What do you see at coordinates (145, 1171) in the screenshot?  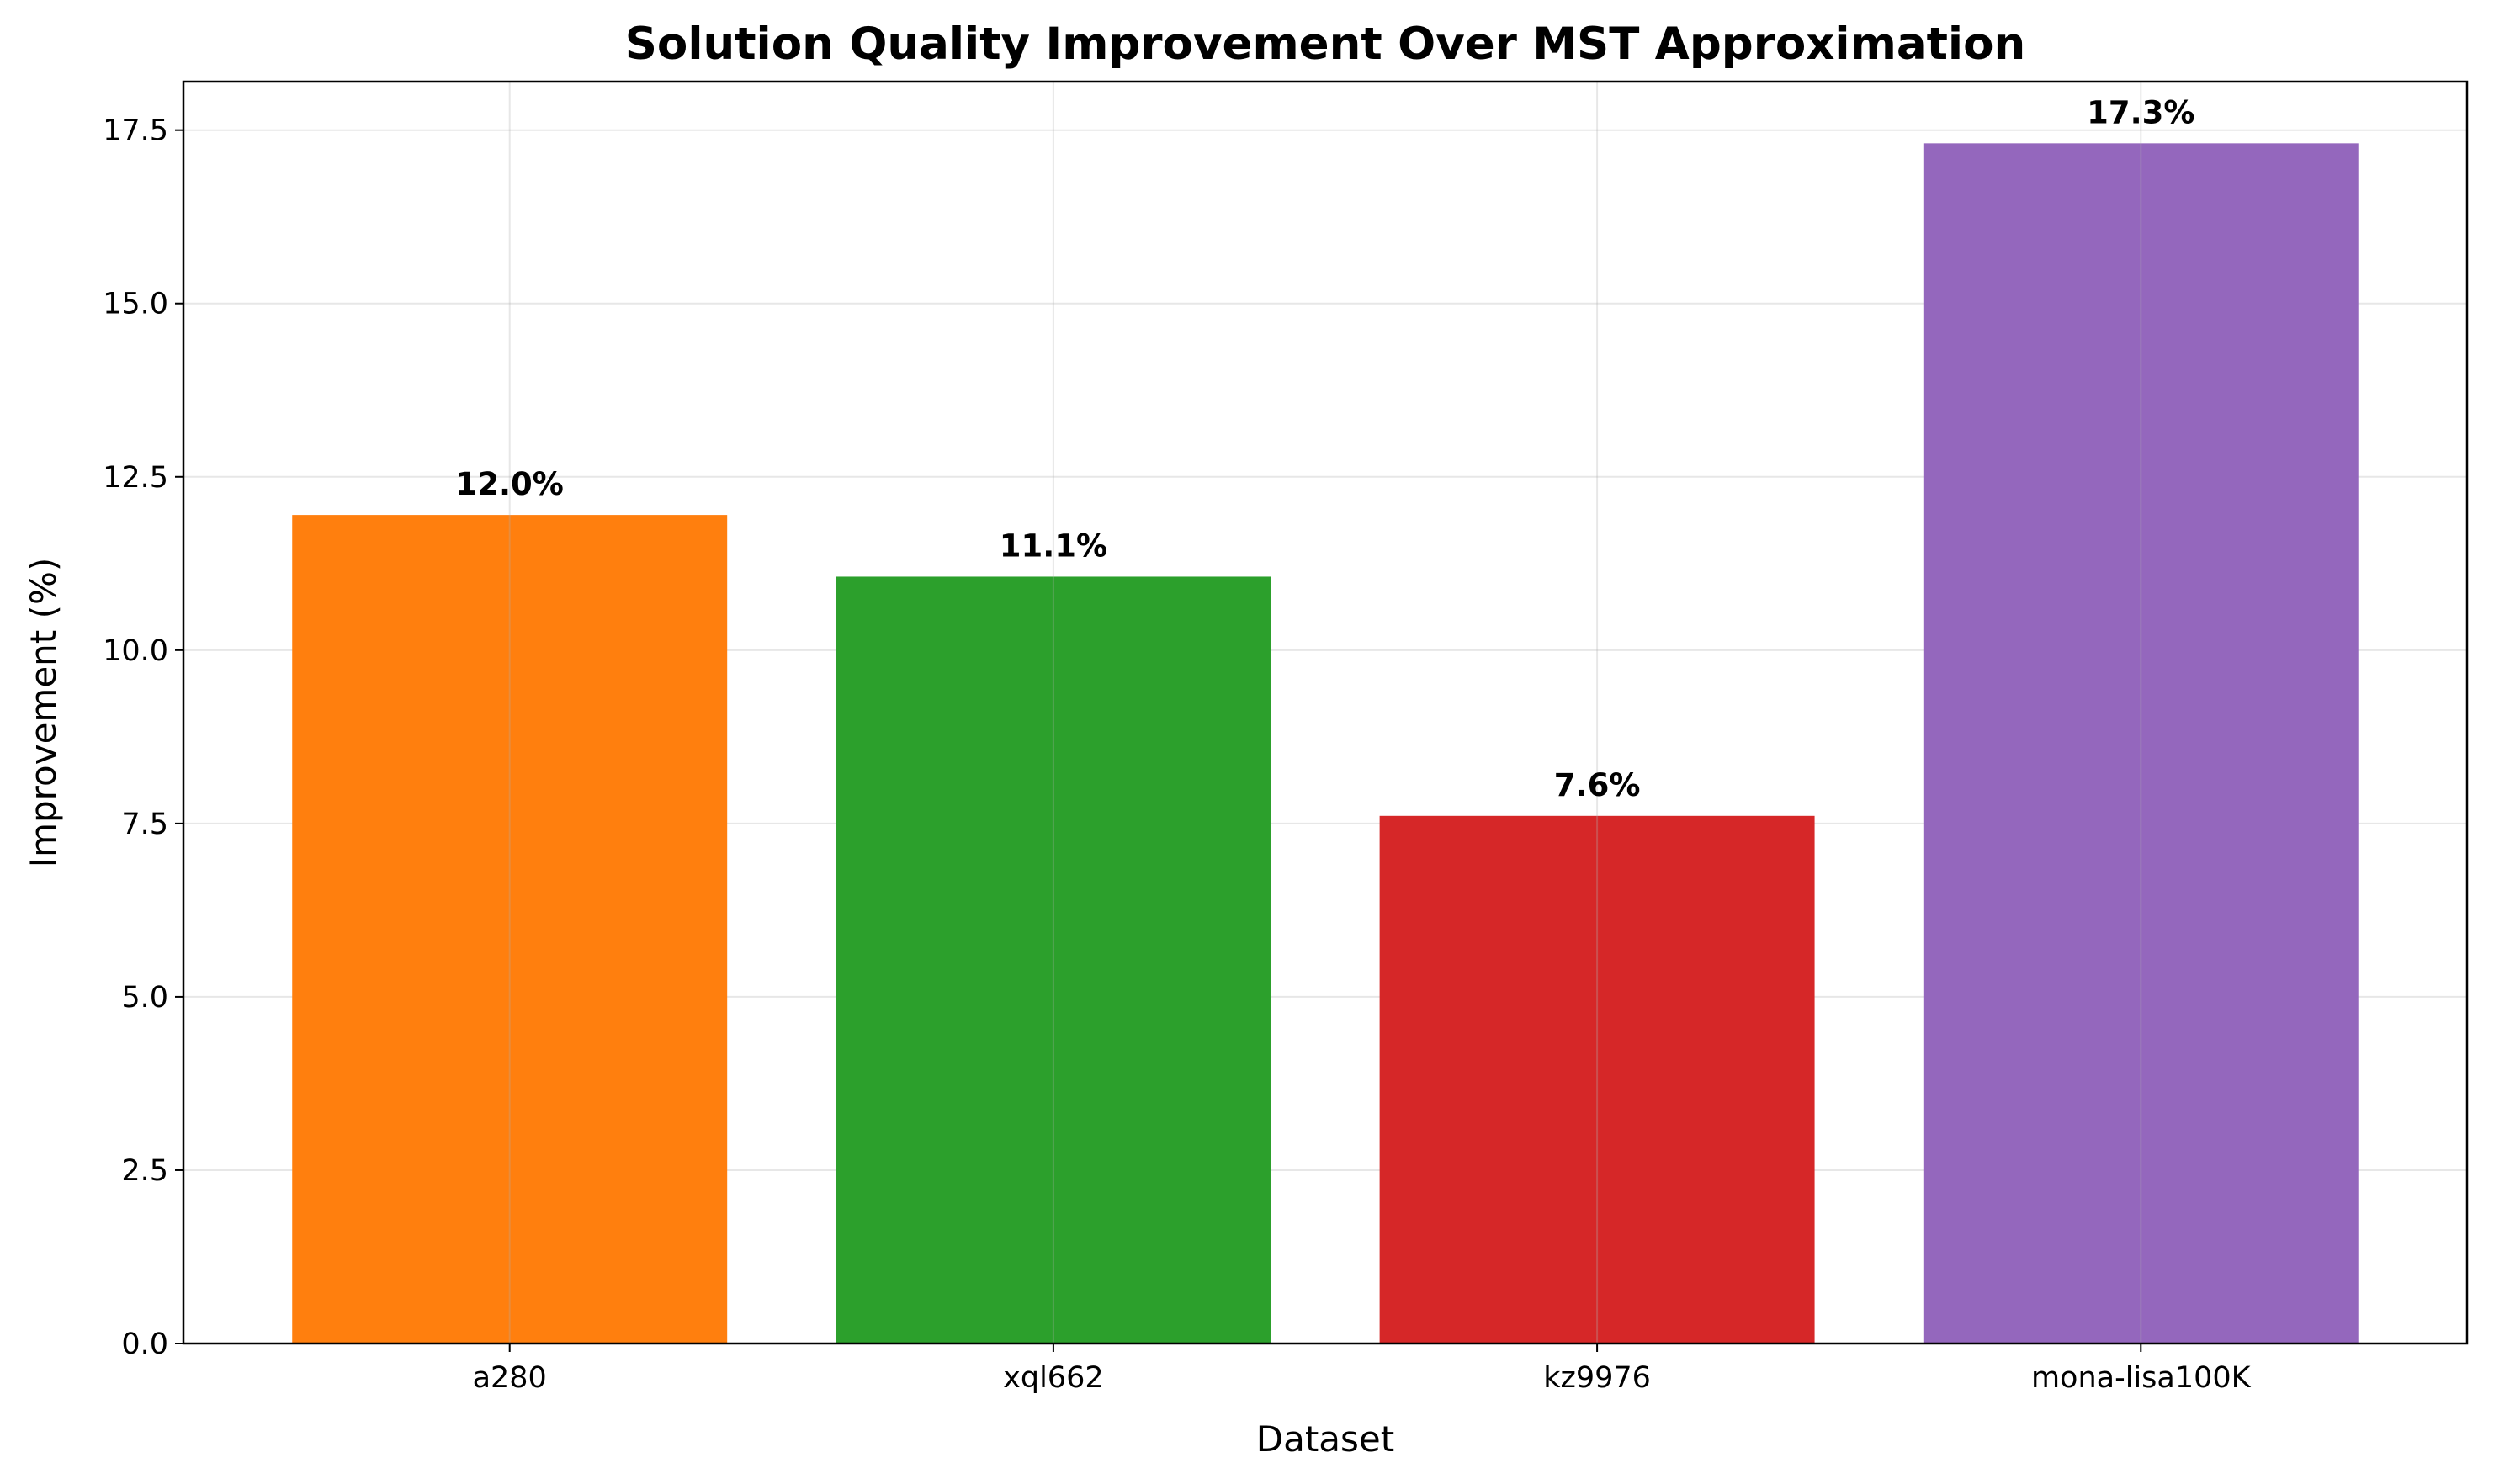 I see `y-tick-label: 2.5` at bounding box center [145, 1171].